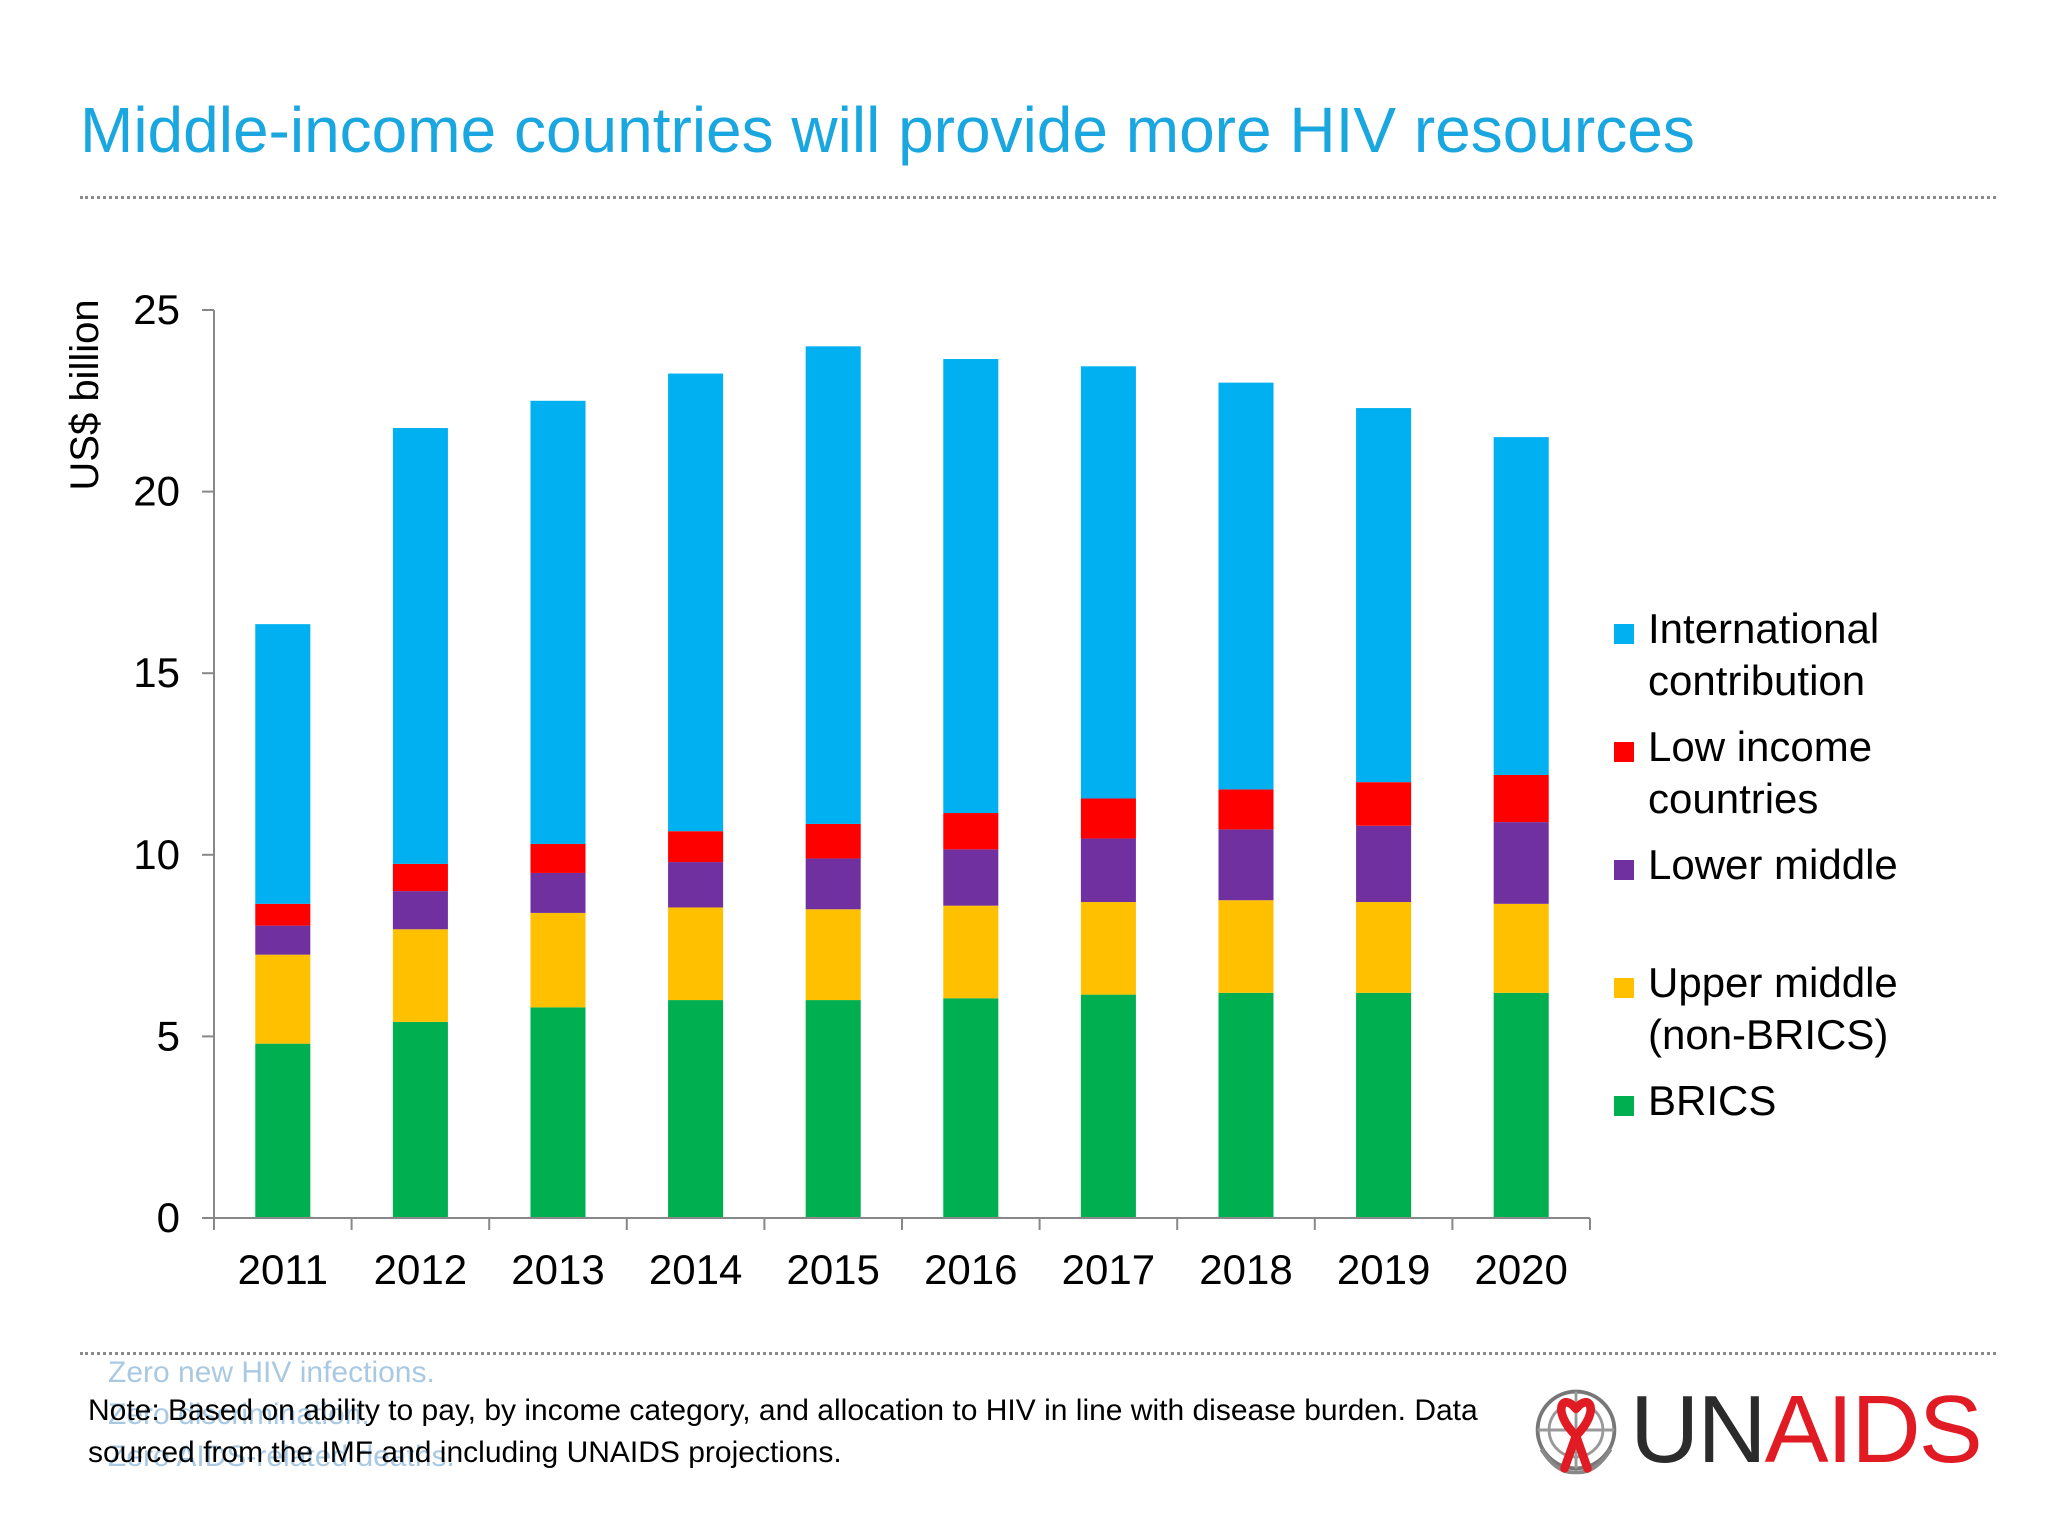  What do you see at coordinates (695, 1269) in the screenshot?
I see `x-tick-label: 2014` at bounding box center [695, 1269].